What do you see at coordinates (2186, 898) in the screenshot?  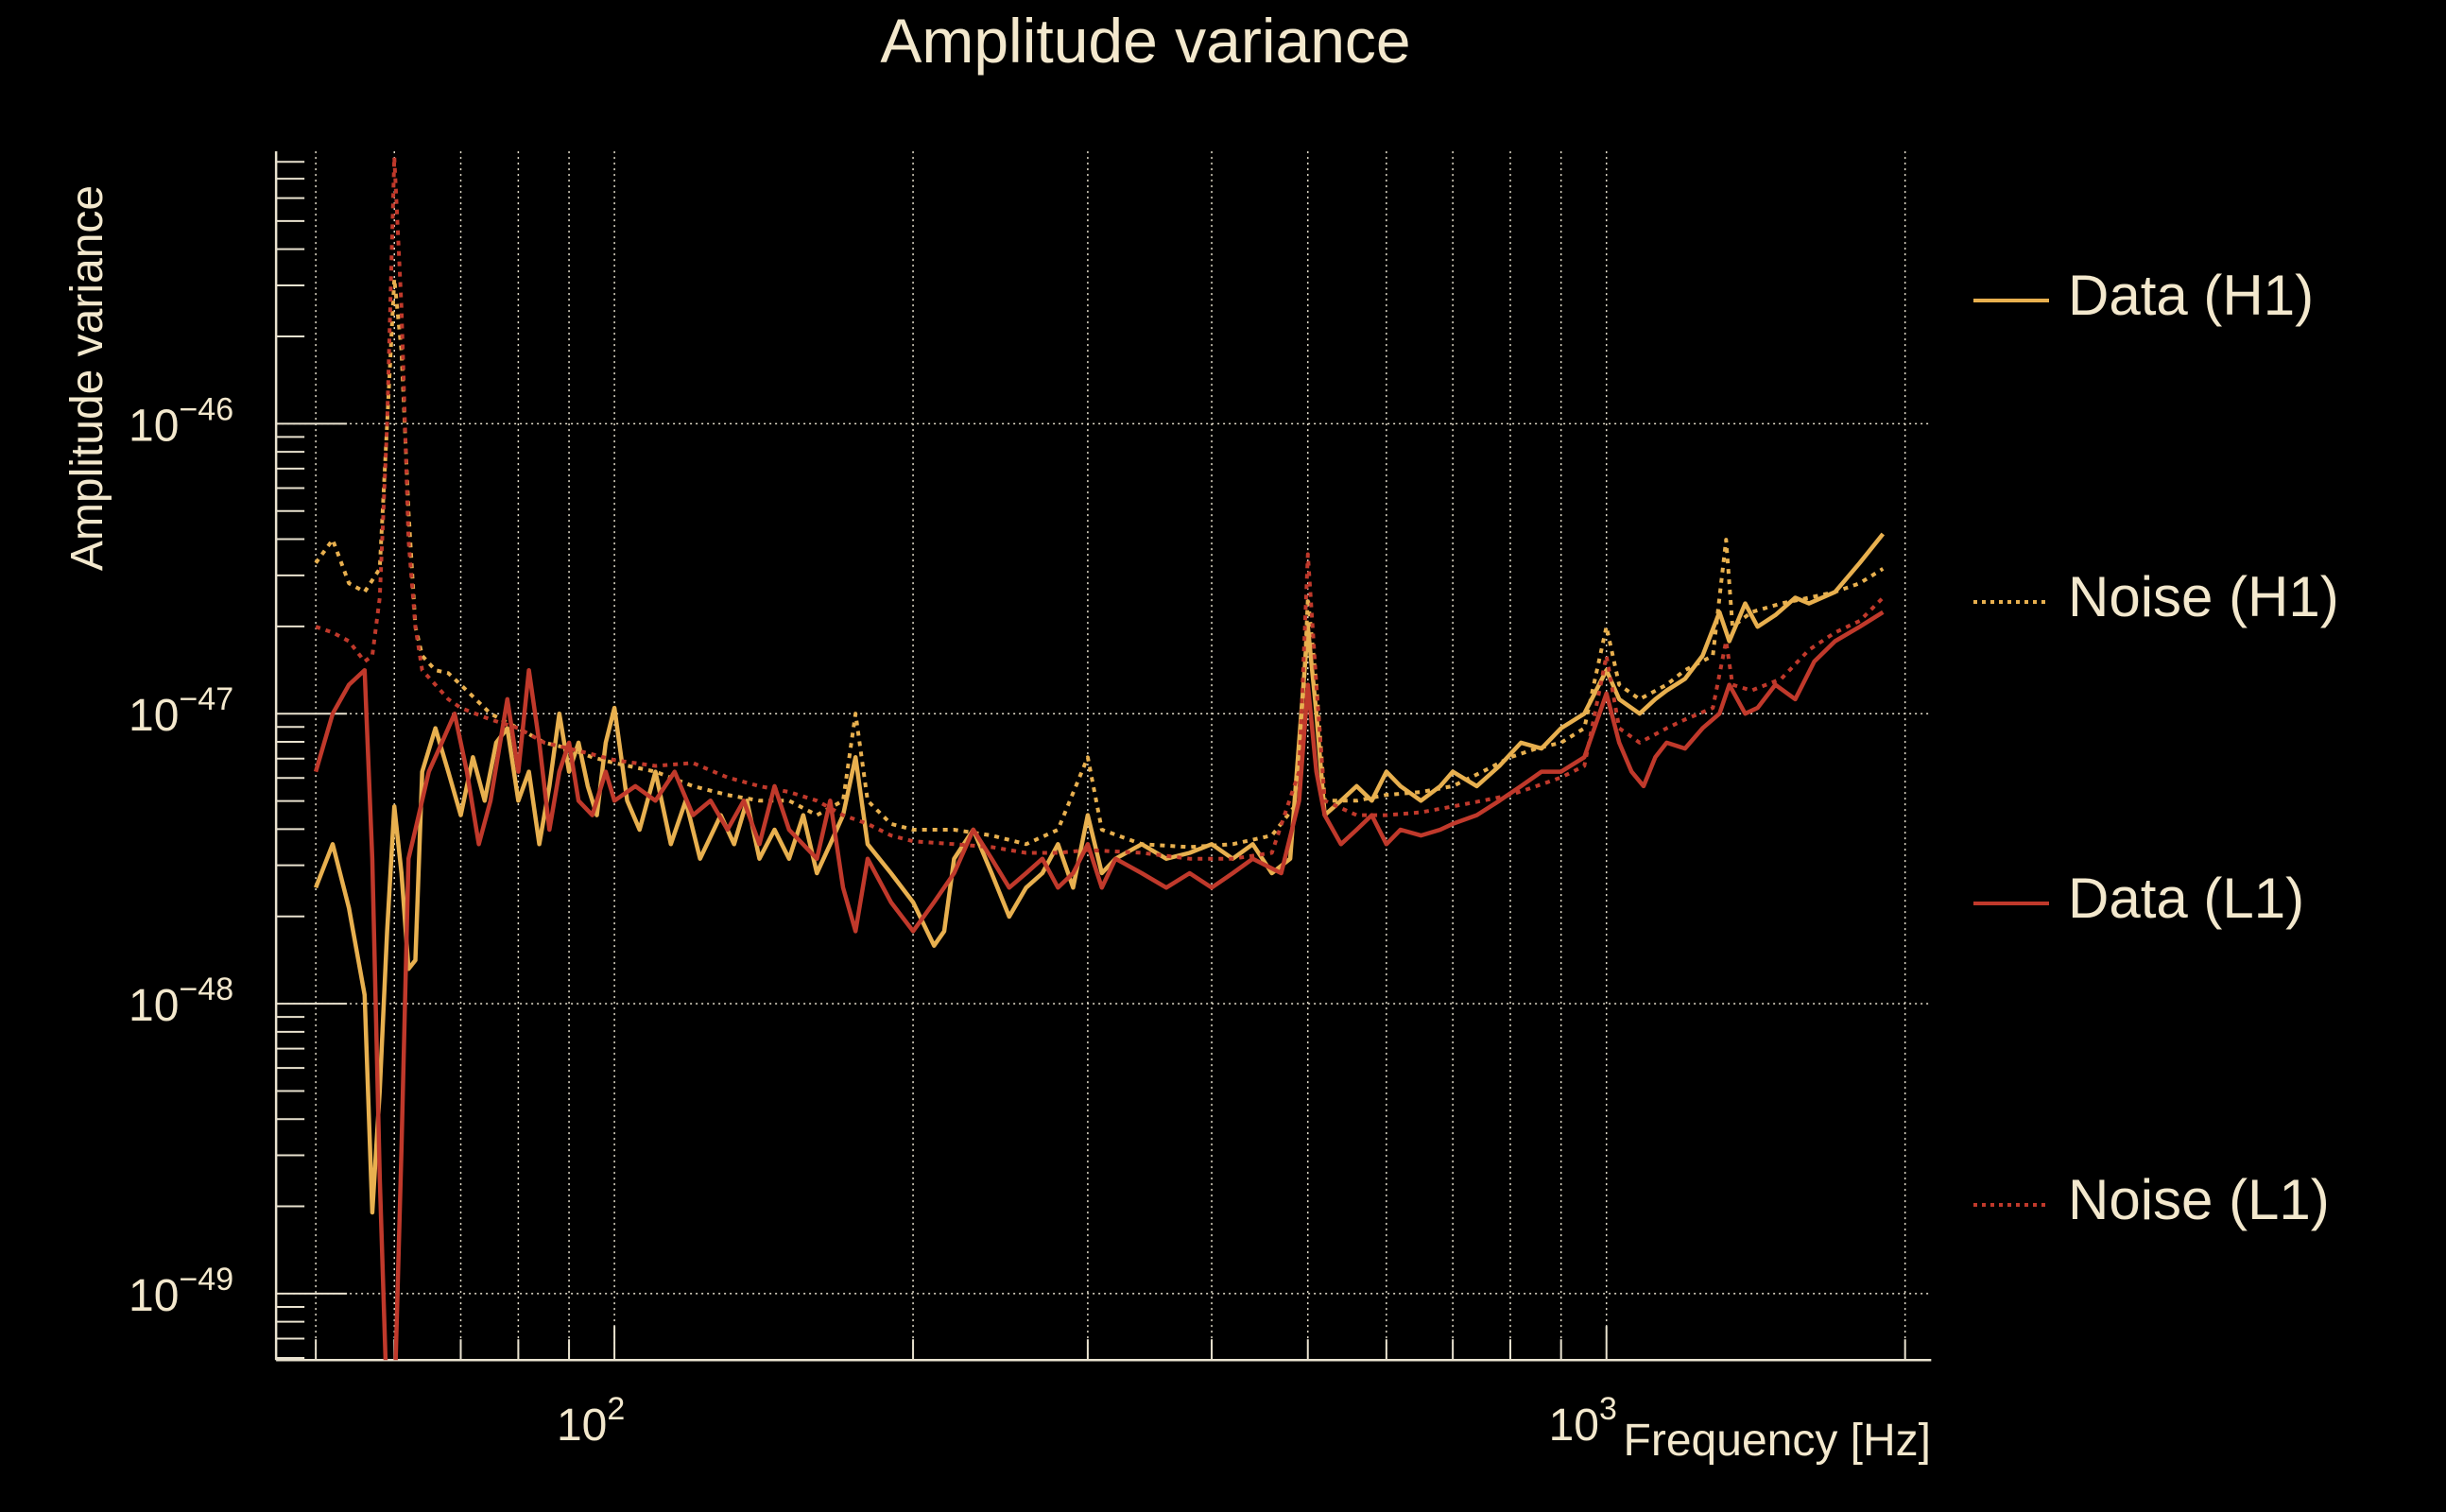 I see `legend-label: Data (L1)` at bounding box center [2186, 898].